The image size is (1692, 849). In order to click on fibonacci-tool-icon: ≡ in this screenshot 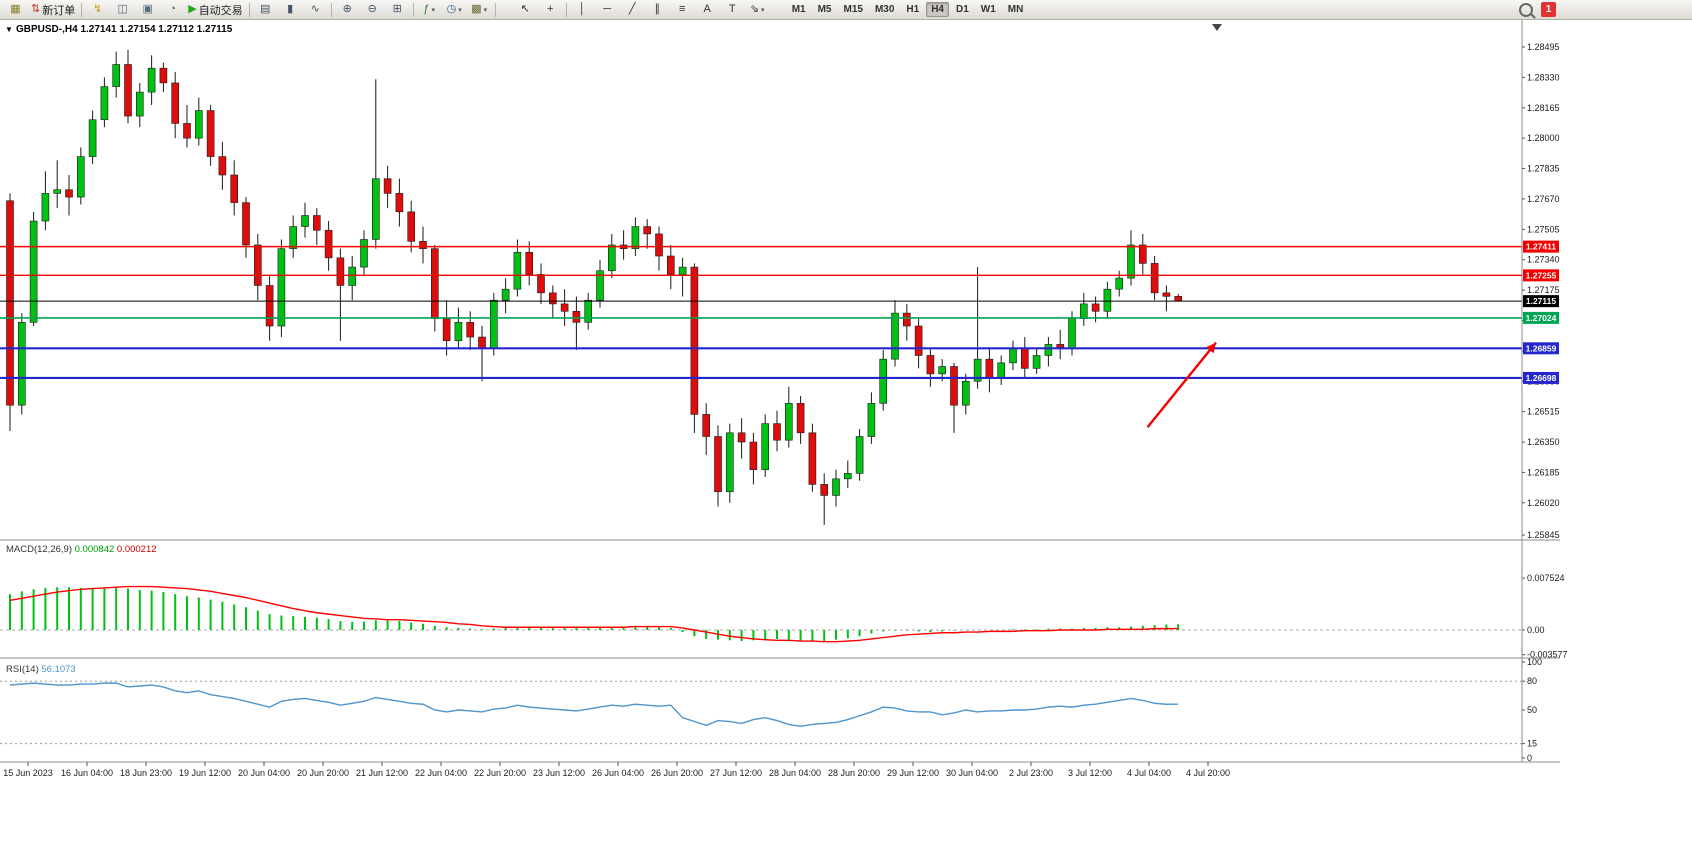, I will do `click(682, 9)`.